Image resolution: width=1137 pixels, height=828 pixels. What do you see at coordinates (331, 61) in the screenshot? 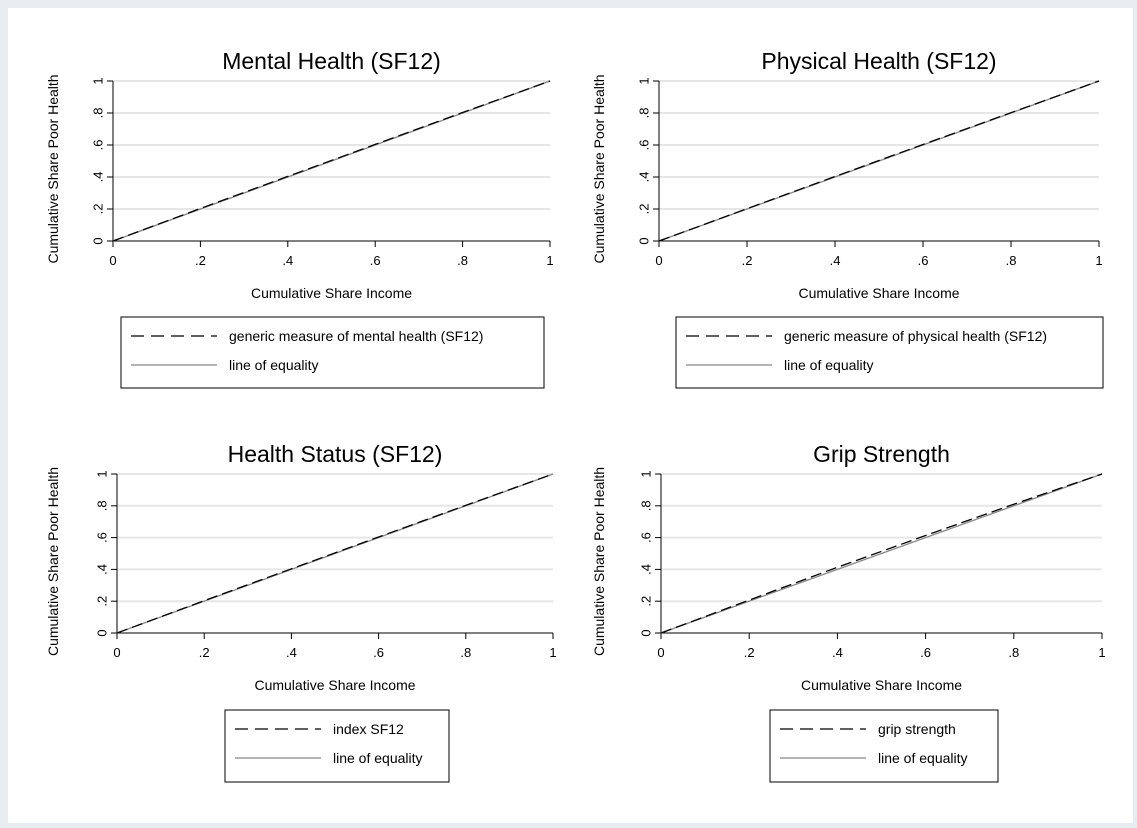
I see `chart-title: Mental Health (SF12)` at bounding box center [331, 61].